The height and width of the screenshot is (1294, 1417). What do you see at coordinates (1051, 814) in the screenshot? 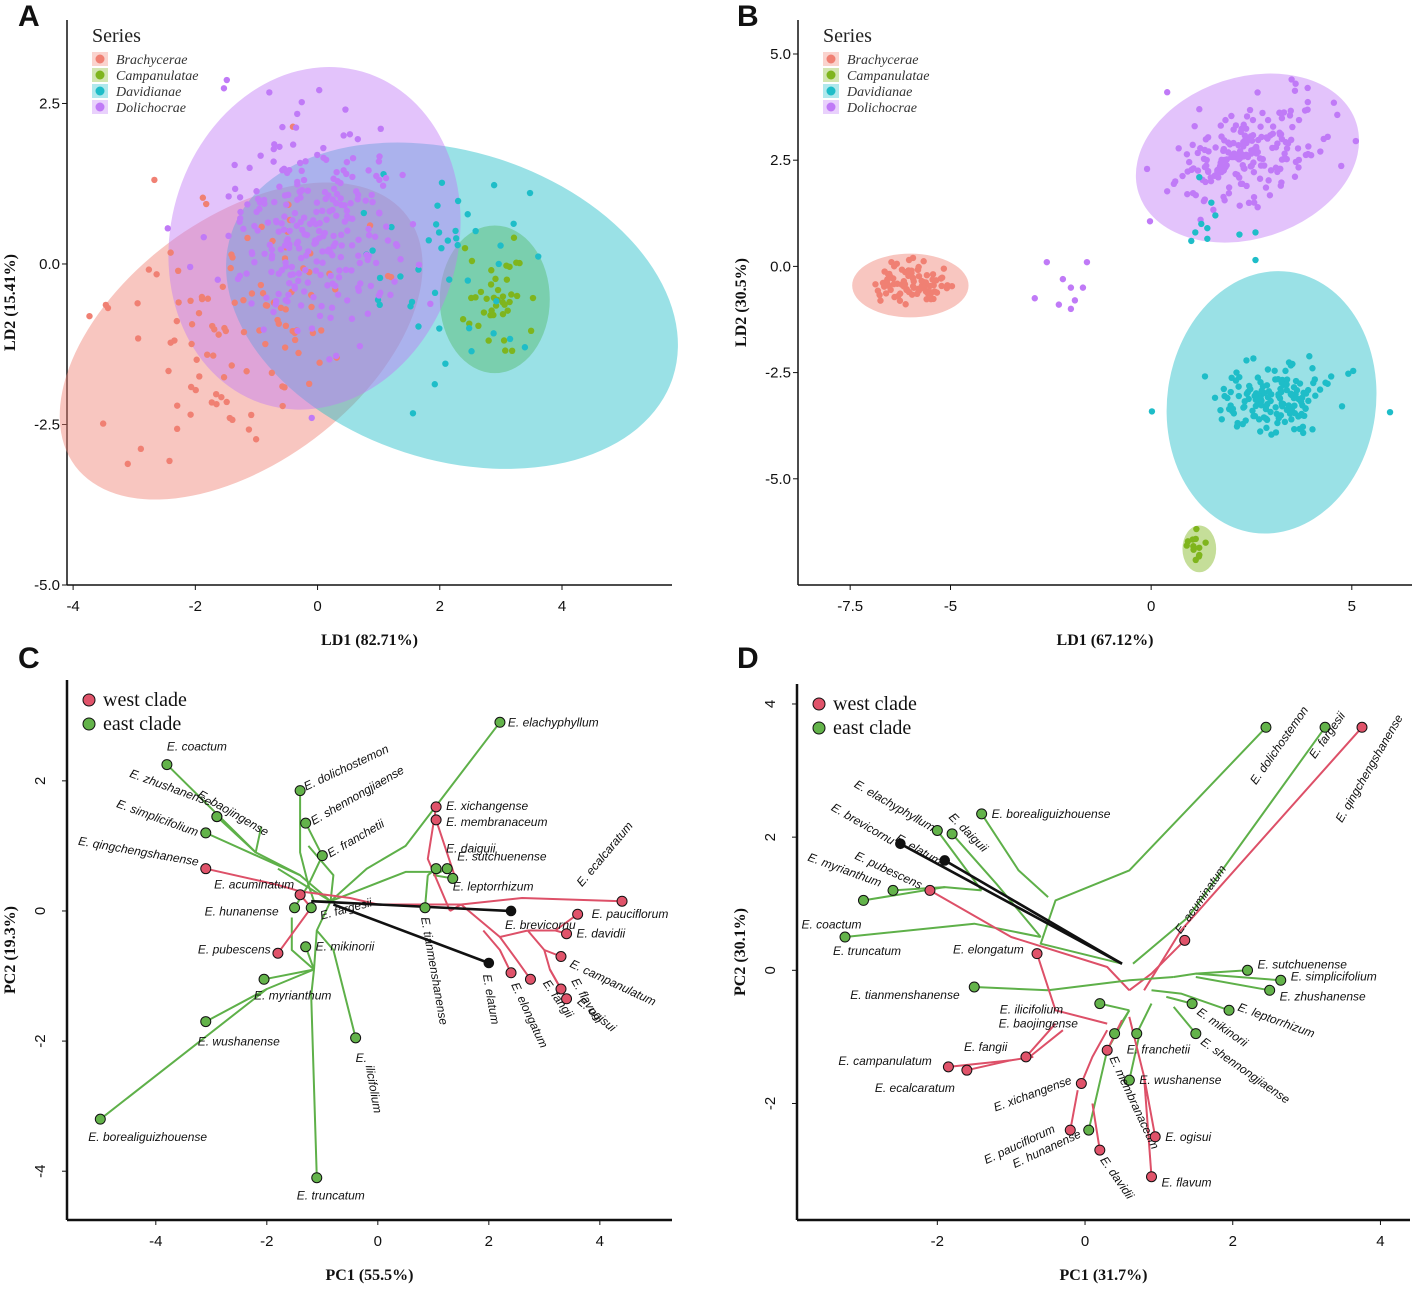
I see `species-label: E. borealiguizhouense` at bounding box center [1051, 814].